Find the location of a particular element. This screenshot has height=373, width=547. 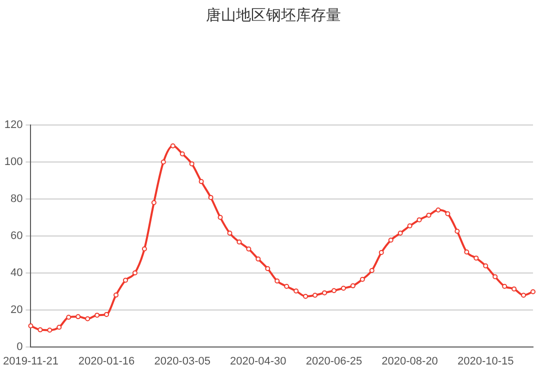

y-tick-label: 0 is located at coordinates (19, 346).